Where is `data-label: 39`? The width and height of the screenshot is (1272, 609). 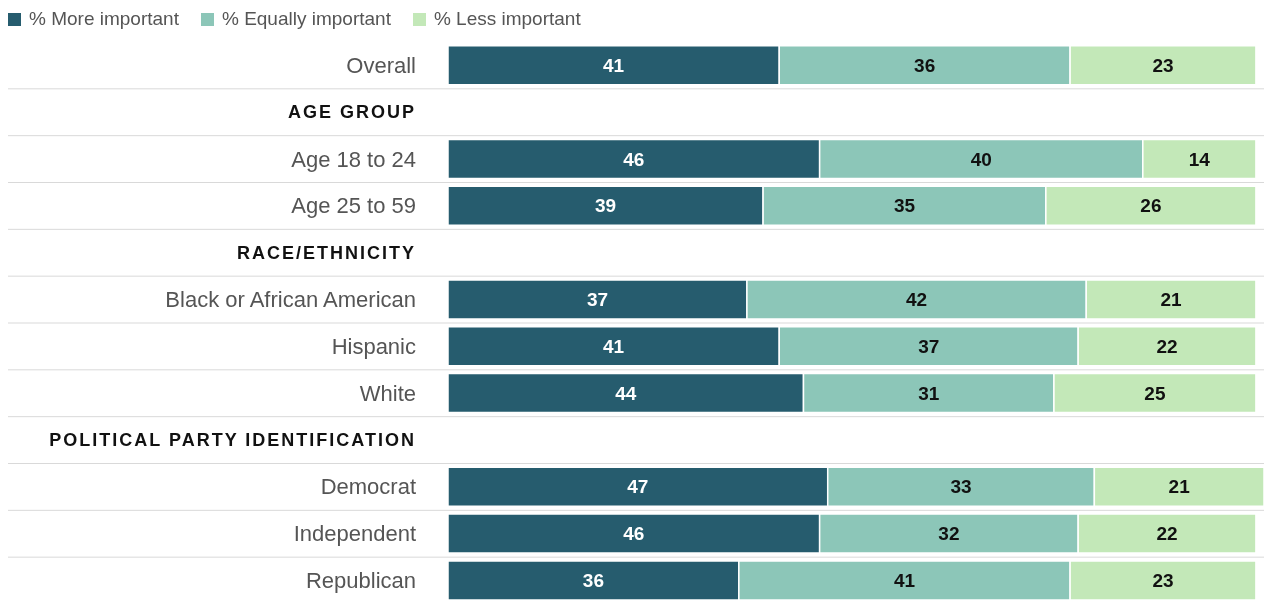
data-label: 39 is located at coordinates (605, 206).